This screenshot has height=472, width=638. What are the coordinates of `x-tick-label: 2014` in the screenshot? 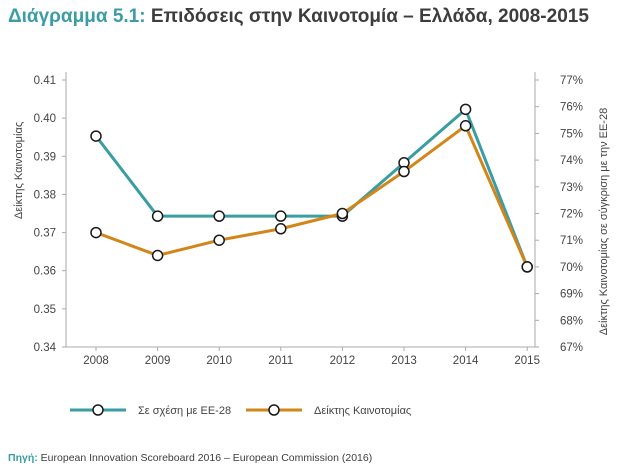 It's located at (466, 361).